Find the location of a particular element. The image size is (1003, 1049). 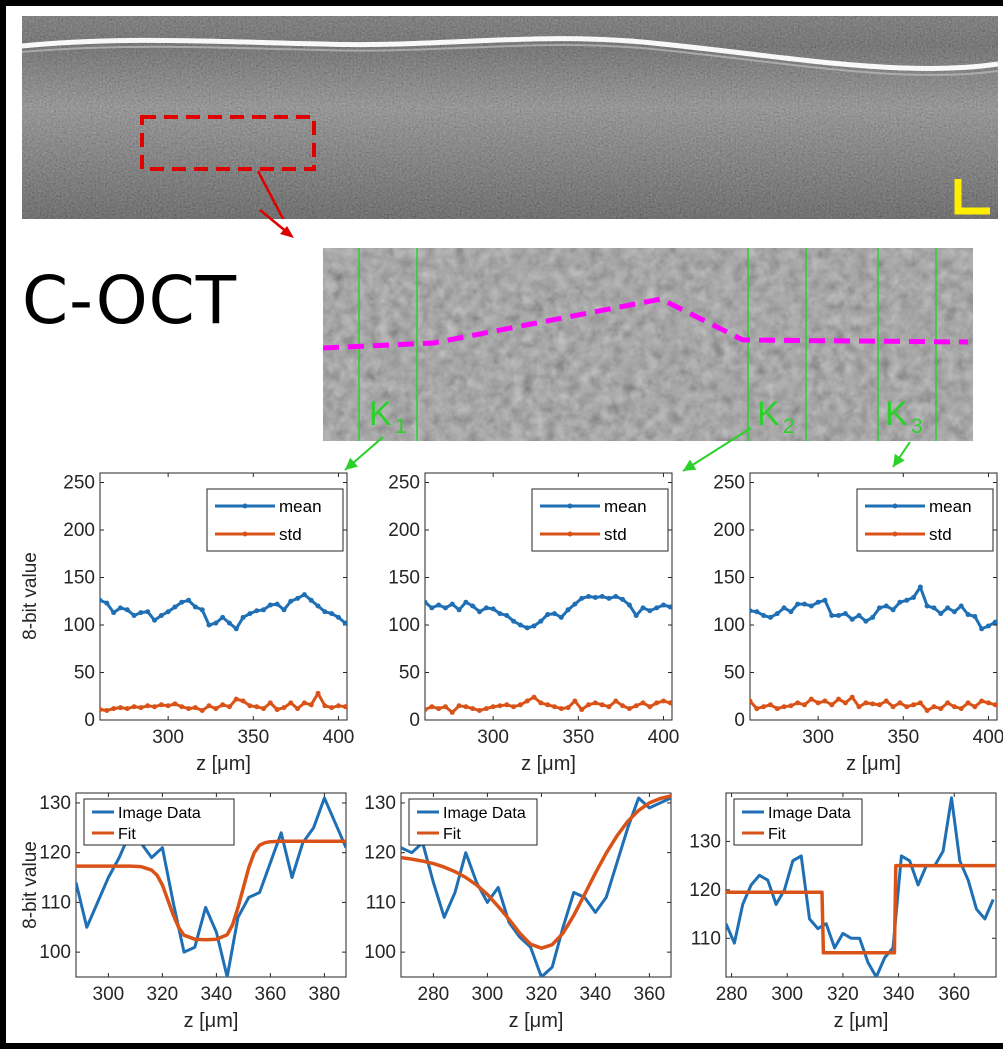

roi-box is located at coordinates (228, 143).